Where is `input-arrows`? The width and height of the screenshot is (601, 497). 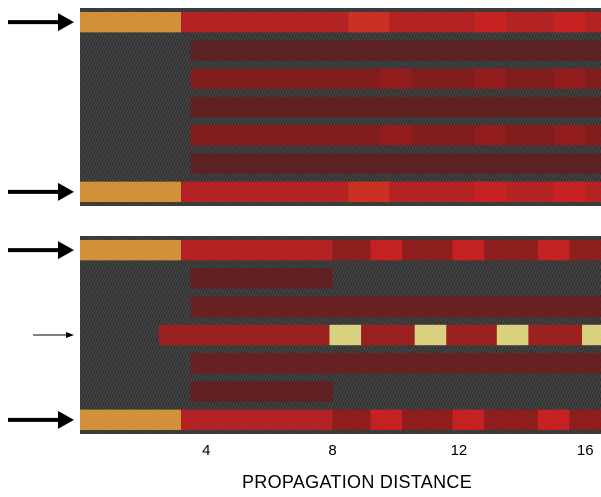
input-arrows is located at coordinates (41, 221).